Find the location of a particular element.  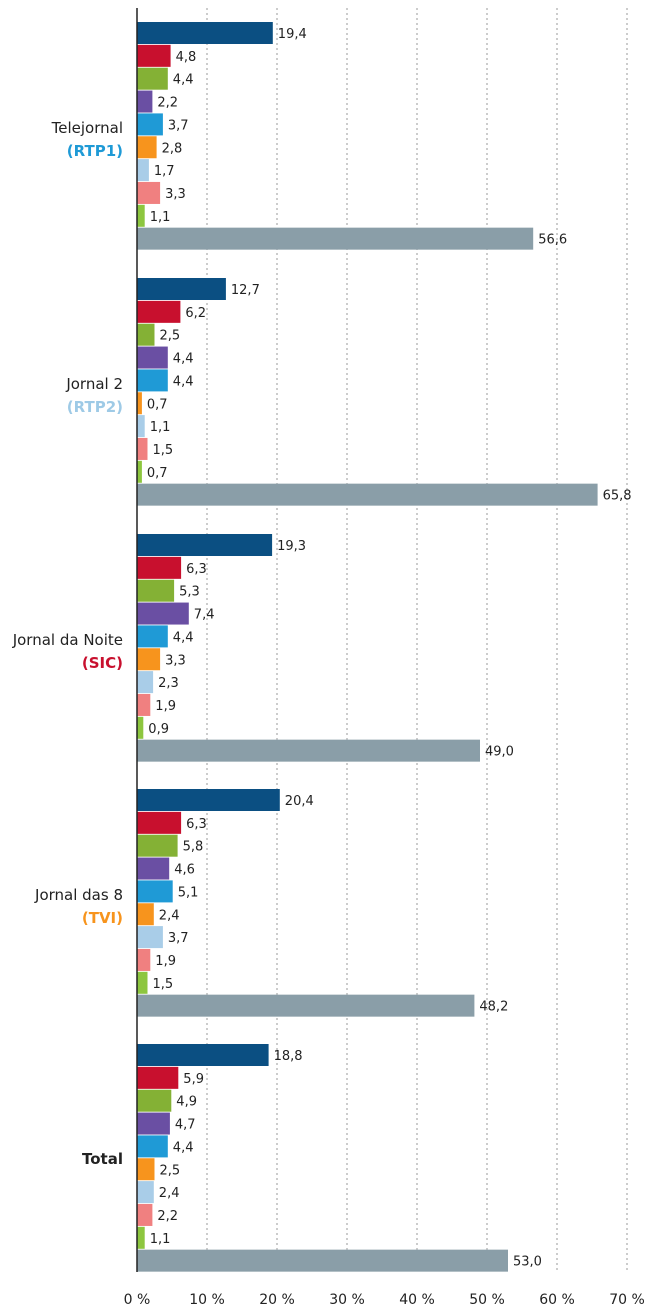

value-label: 4,7 is located at coordinates (185, 1125).